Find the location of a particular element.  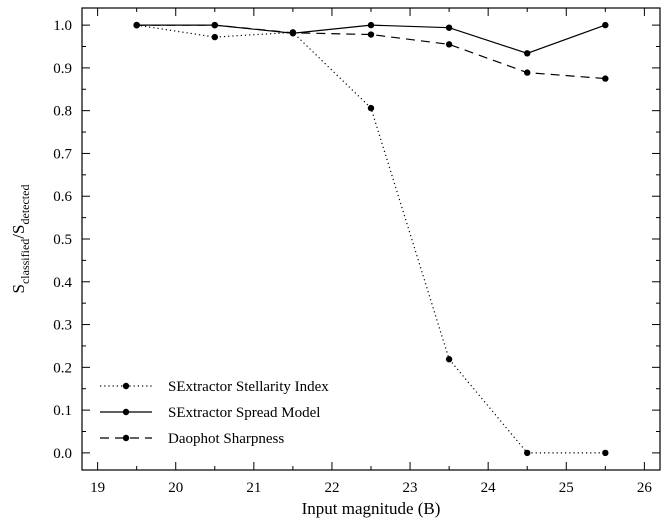

x-tick-label: 24 is located at coordinates (489, 488).